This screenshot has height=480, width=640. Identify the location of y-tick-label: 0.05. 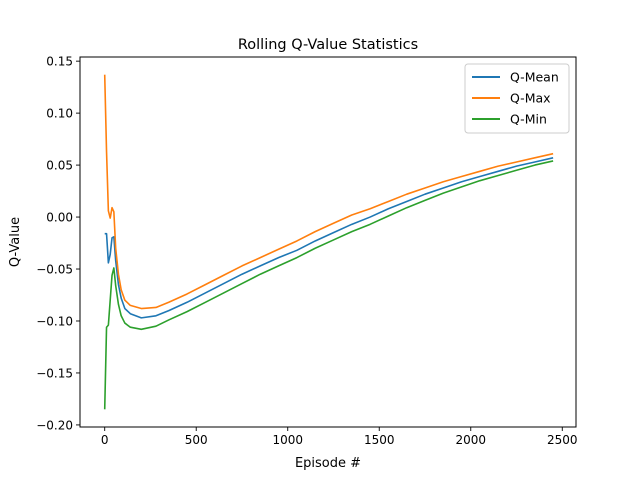
(59, 166).